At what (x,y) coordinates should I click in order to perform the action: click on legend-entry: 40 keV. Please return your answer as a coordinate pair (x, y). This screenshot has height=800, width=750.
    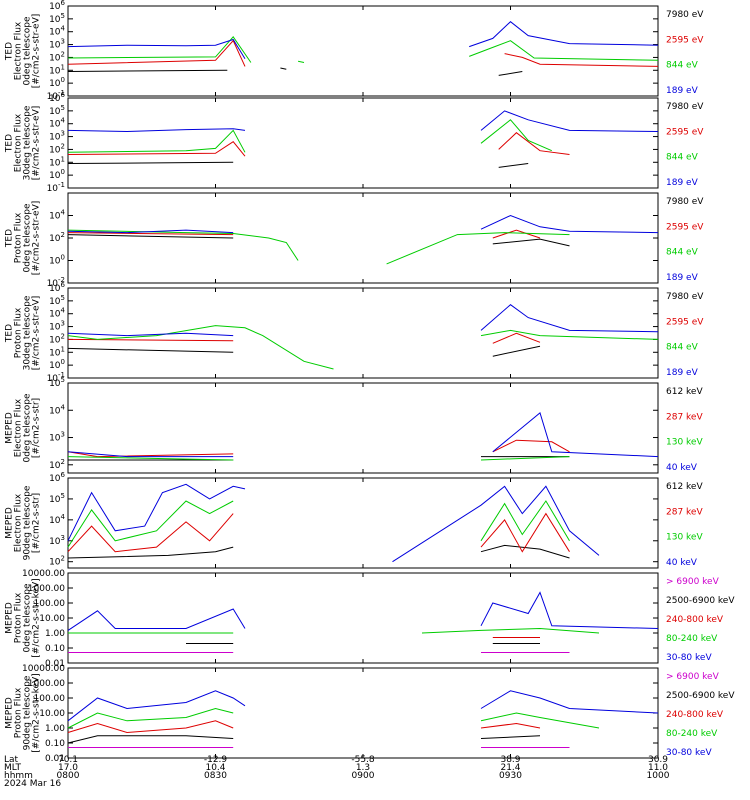
    Looking at the image, I should click on (682, 563).